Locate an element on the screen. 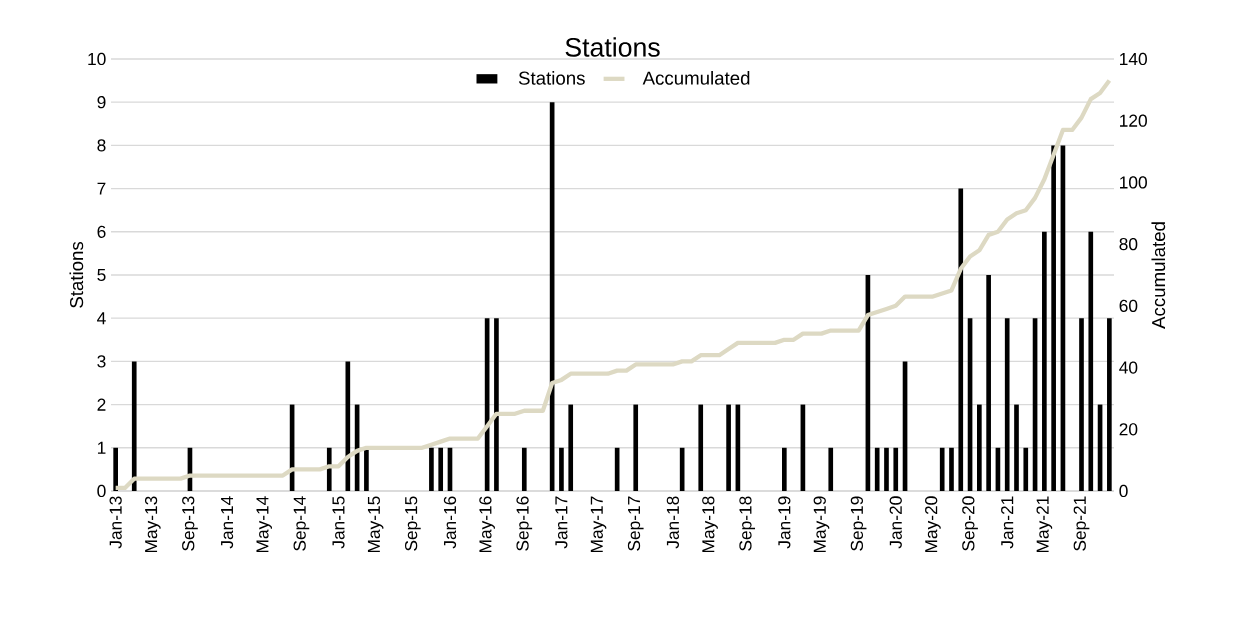 This screenshot has width=1251, height=620. y-tick-label: 1 is located at coordinates (101, 447).